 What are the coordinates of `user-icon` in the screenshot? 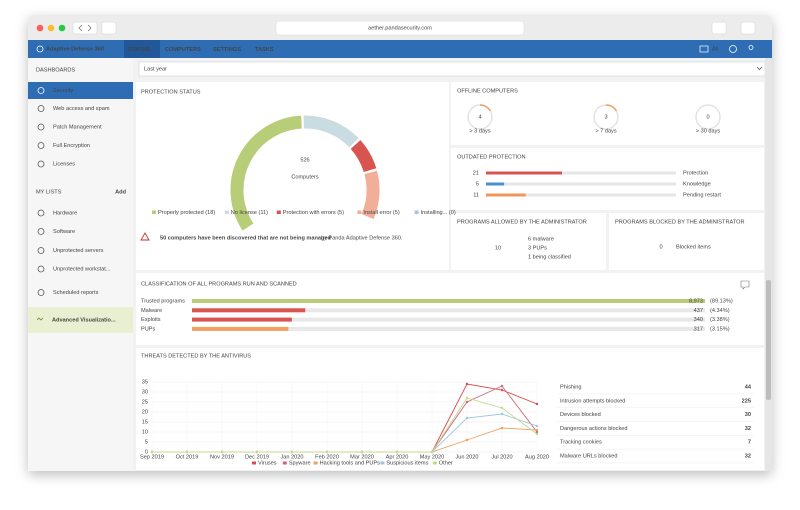 It's located at (751, 47).